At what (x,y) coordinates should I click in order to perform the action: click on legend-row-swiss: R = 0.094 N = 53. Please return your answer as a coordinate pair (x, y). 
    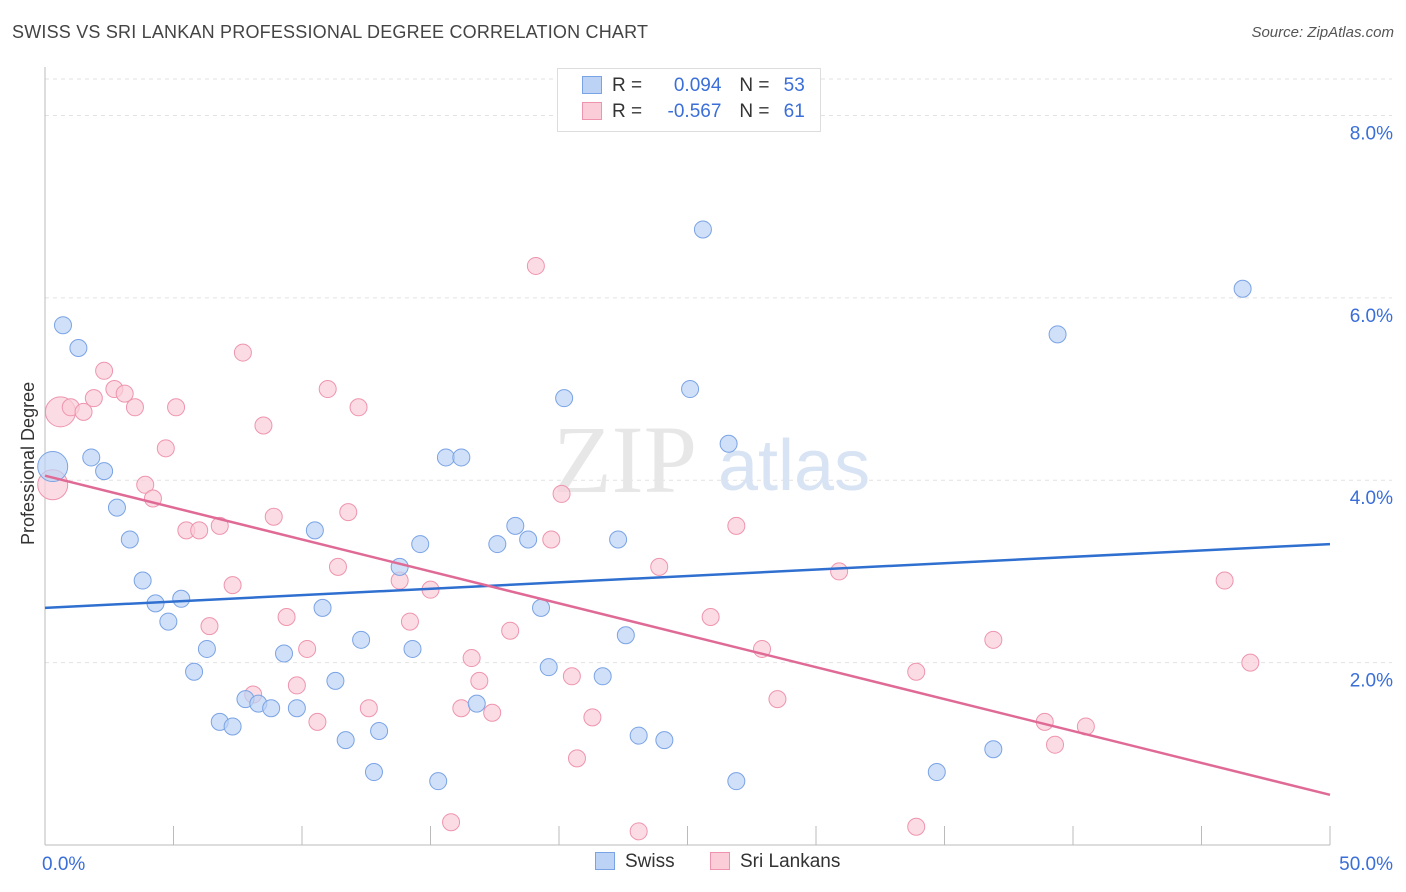
    Looking at the image, I should click on (693, 88).